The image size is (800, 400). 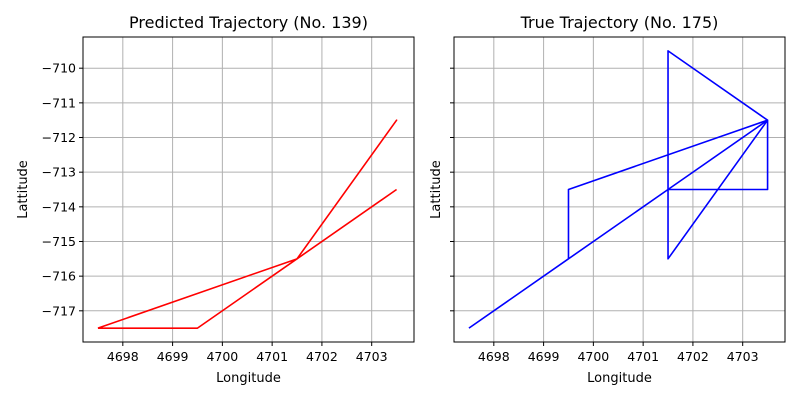 I want to click on chart-title: True Trajectory (No. 175), so click(x=619, y=22).